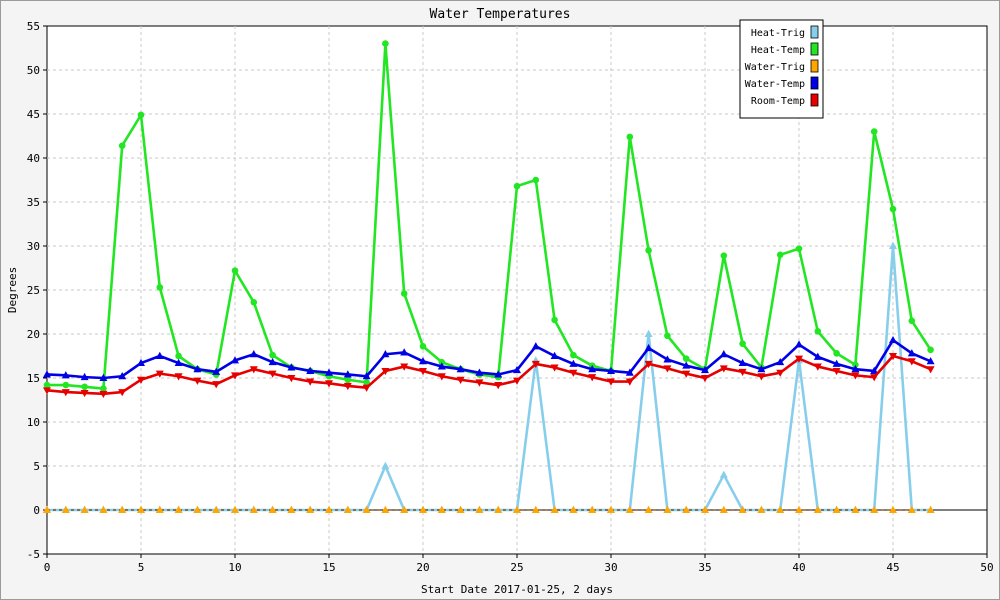  I want to click on x-tick-label: 45, so click(892, 567).